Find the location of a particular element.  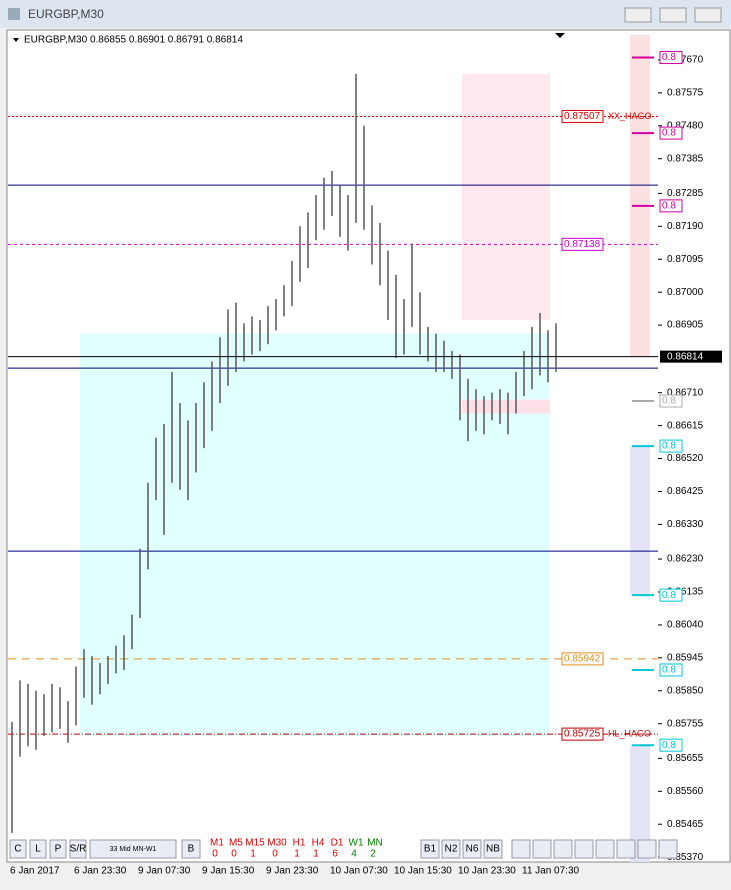

x-tick-label: 6 Jan 2017 is located at coordinates (35, 871).